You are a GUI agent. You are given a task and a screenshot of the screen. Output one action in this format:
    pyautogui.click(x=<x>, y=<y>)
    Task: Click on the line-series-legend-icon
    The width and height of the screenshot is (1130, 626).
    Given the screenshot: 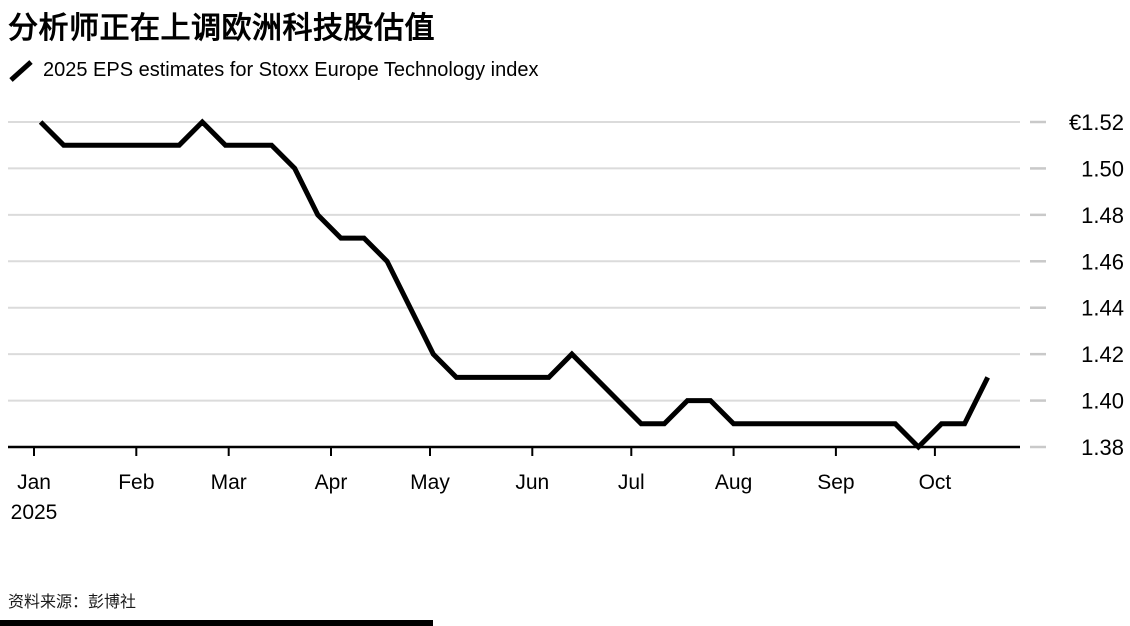 What is the action you would take?
    pyautogui.click(x=21, y=70)
    